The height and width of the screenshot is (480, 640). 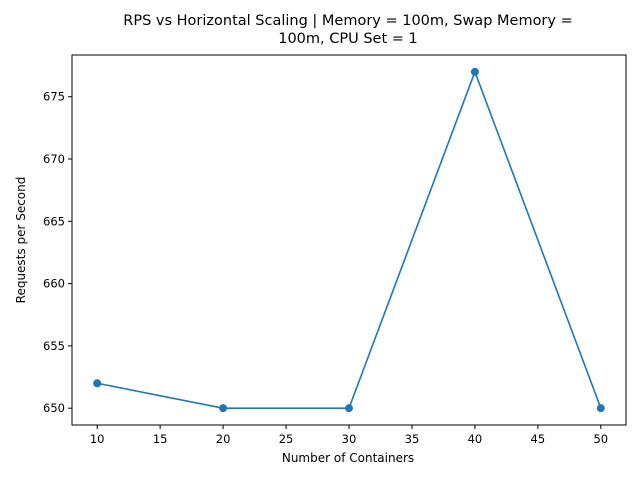 I want to click on x-tick-label: 45, so click(x=538, y=439).